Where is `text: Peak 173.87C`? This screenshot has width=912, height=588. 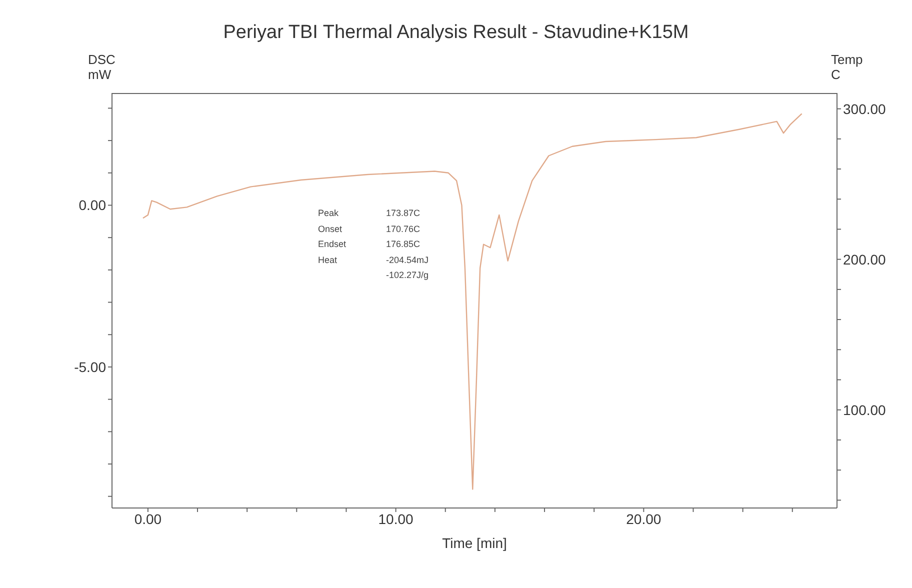 text: Peak 173.87C is located at coordinates (369, 213).